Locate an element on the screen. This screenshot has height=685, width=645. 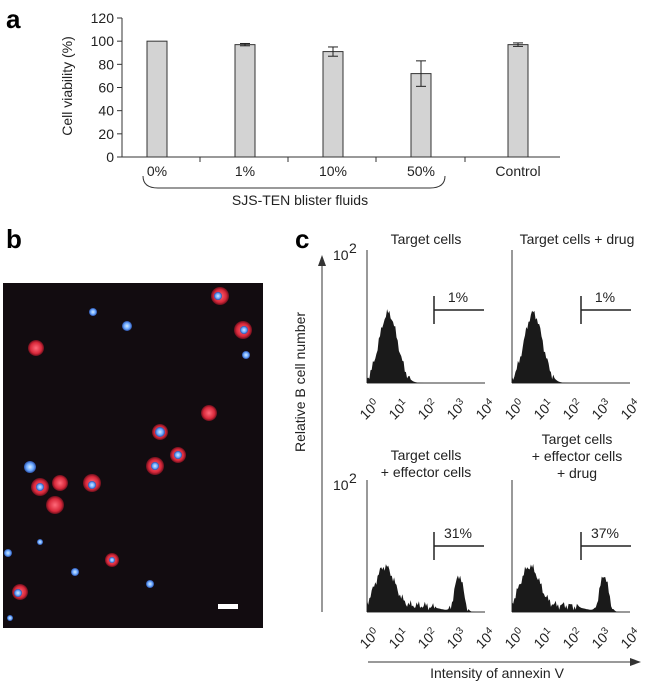
panel-letter-a: a is located at coordinates (13, 19).